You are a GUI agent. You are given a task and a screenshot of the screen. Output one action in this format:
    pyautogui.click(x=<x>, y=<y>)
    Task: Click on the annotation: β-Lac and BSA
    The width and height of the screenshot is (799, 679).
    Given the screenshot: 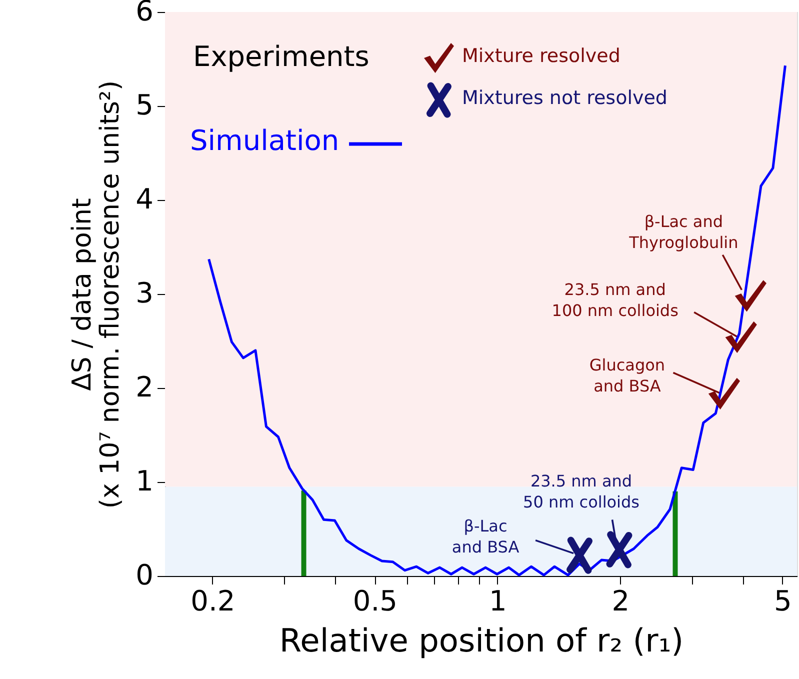 What is the action you would take?
    pyautogui.click(x=486, y=536)
    